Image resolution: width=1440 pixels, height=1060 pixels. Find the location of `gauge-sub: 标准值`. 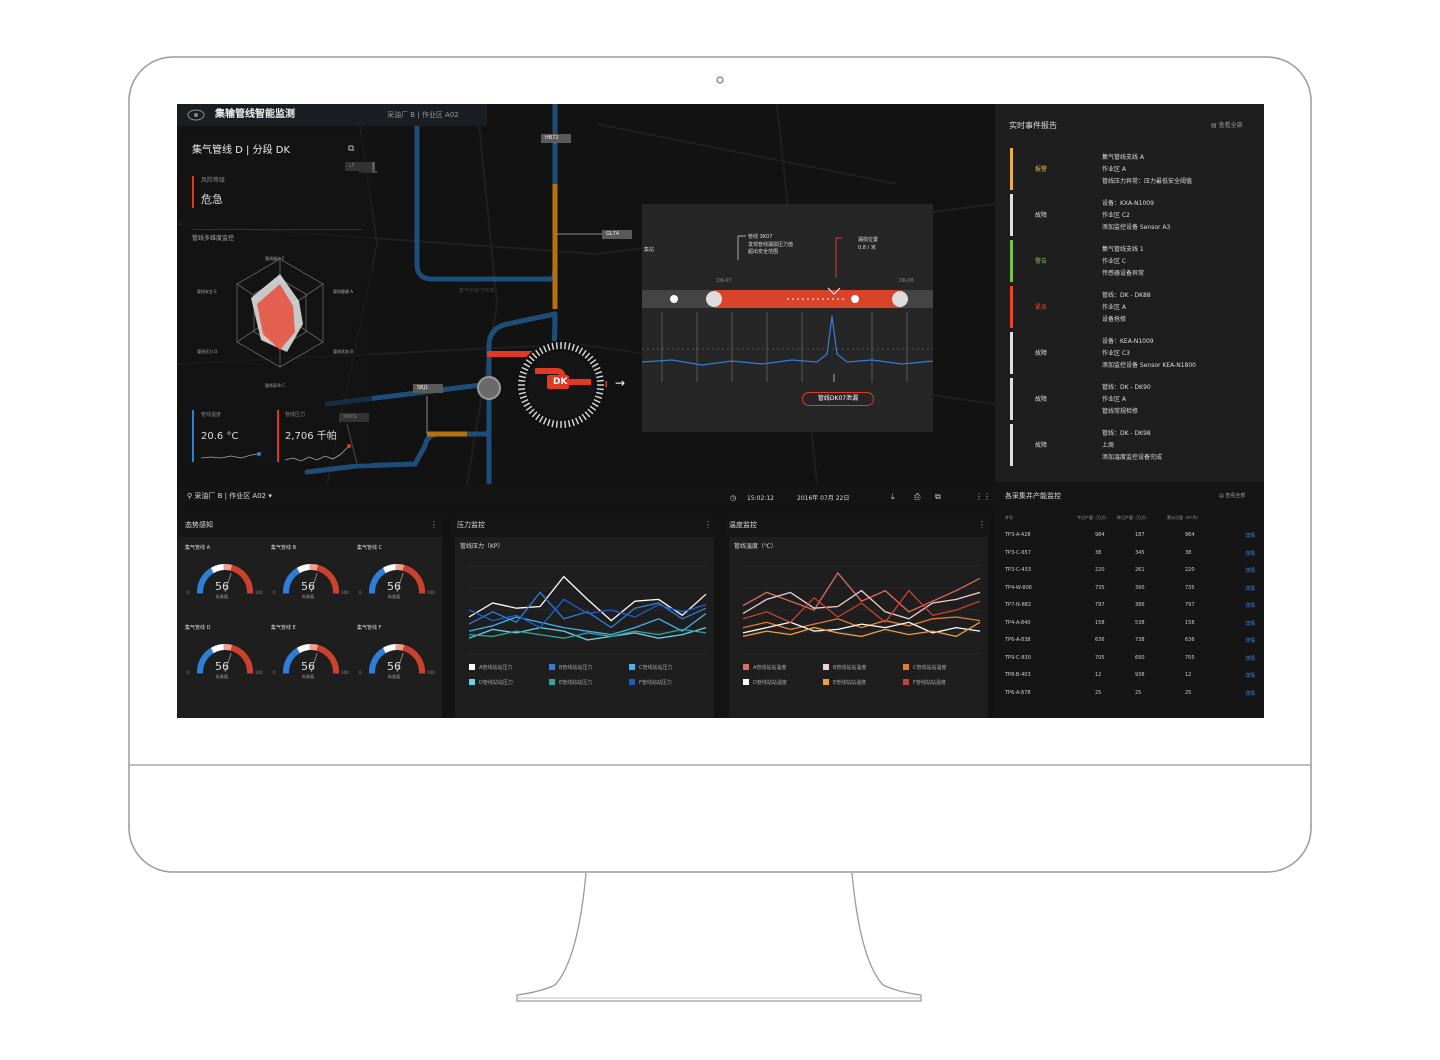

gauge-sub: 标准值 is located at coordinates (308, 596).